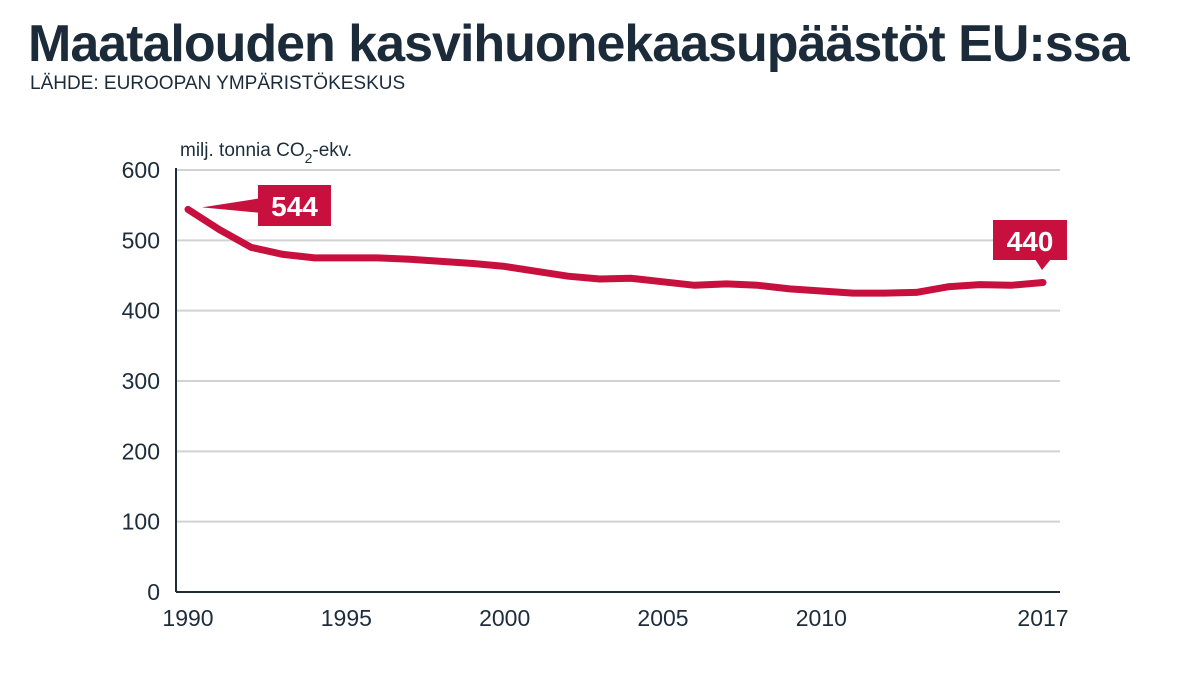 The image size is (1198, 674). Describe the element at coordinates (821, 618) in the screenshot. I see `x-tick-label: 2010` at that location.